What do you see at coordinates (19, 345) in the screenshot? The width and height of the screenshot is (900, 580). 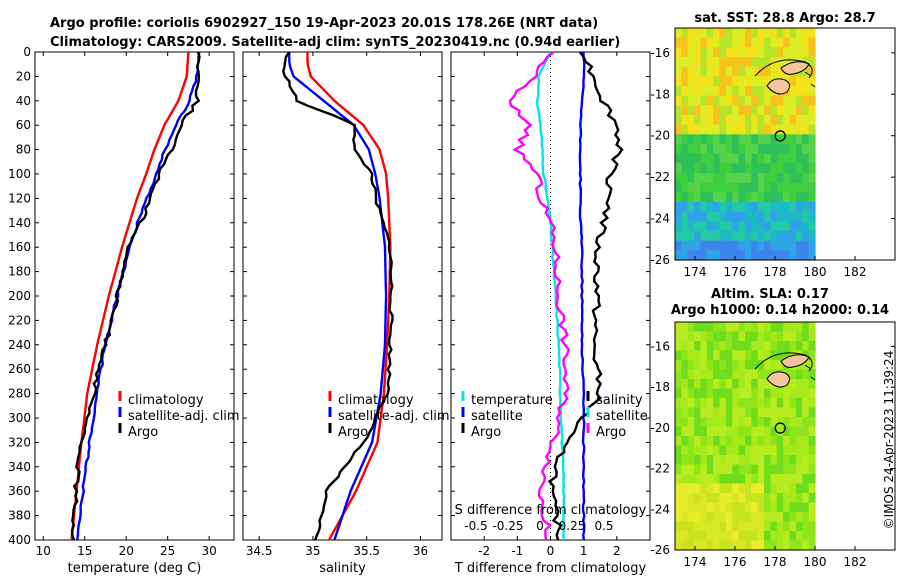 I see `y-tick-label: 240` at bounding box center [19, 345].